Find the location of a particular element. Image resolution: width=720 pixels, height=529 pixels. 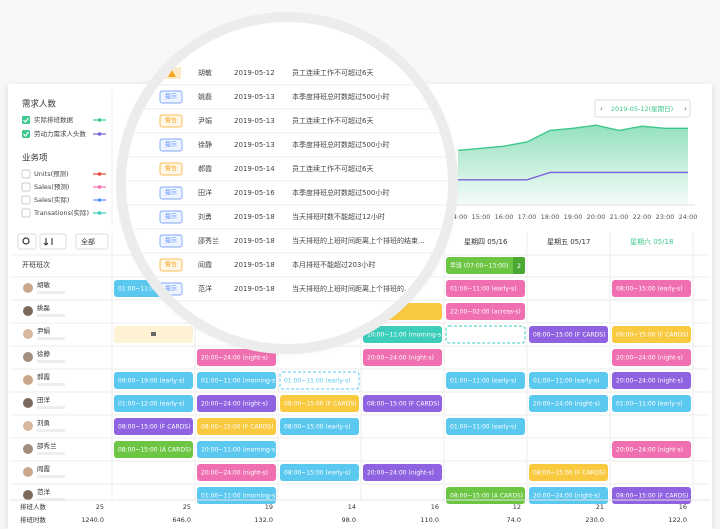

day-header: 星期四 05/16 is located at coordinates (486, 242).